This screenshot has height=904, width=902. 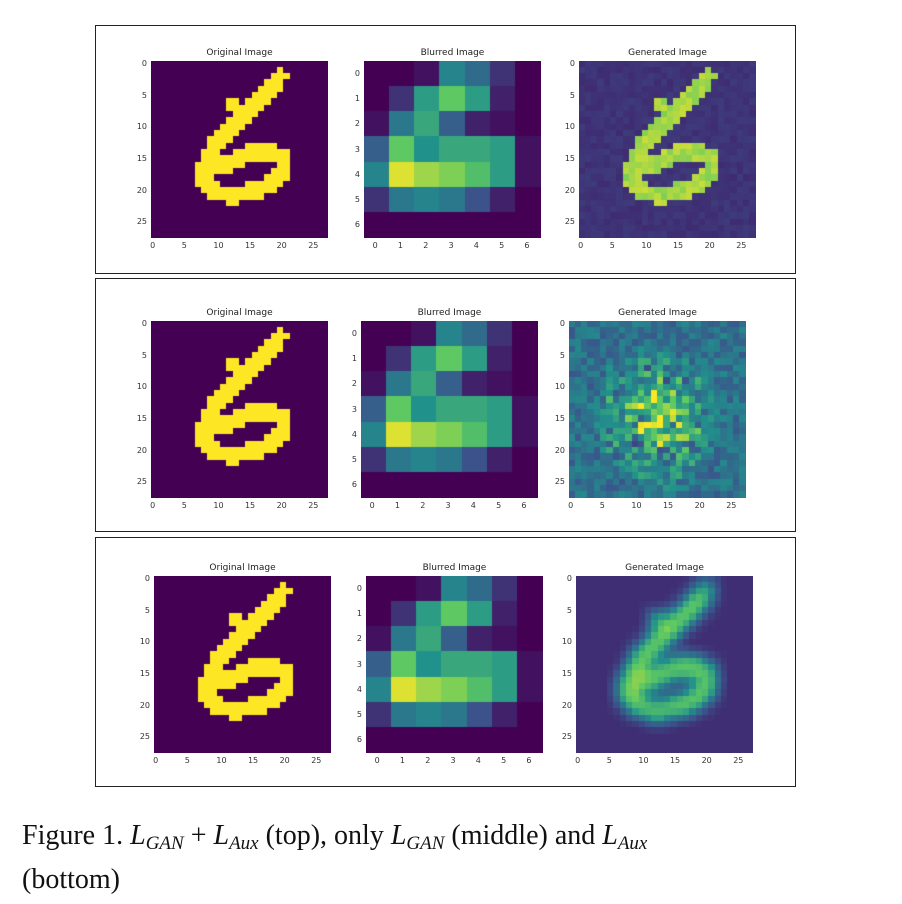 What do you see at coordinates (473, 505) in the screenshot?
I see `x-tick-label: 4` at bounding box center [473, 505].